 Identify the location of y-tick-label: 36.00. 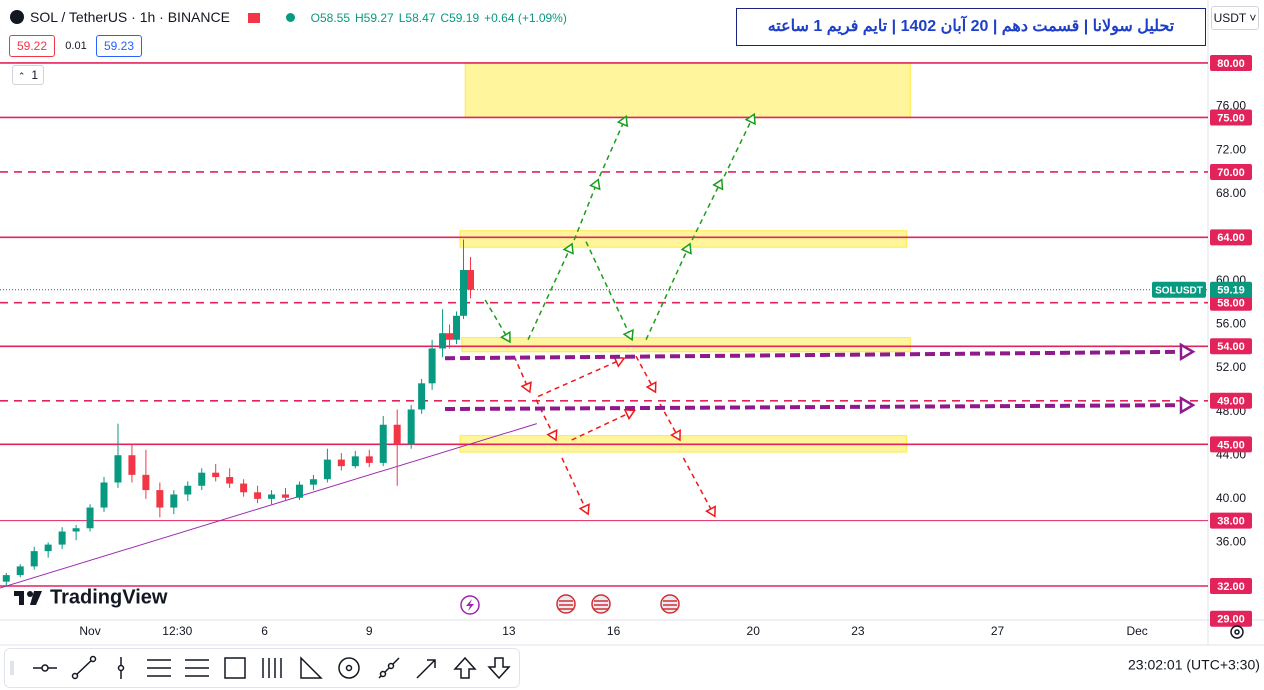
(1231, 542).